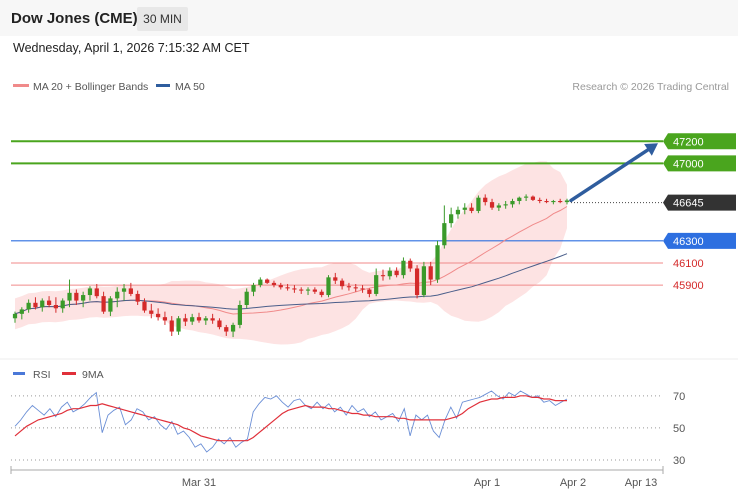  Describe the element at coordinates (688, 204) in the screenshot. I see `level-46645-label: 46645` at that location.